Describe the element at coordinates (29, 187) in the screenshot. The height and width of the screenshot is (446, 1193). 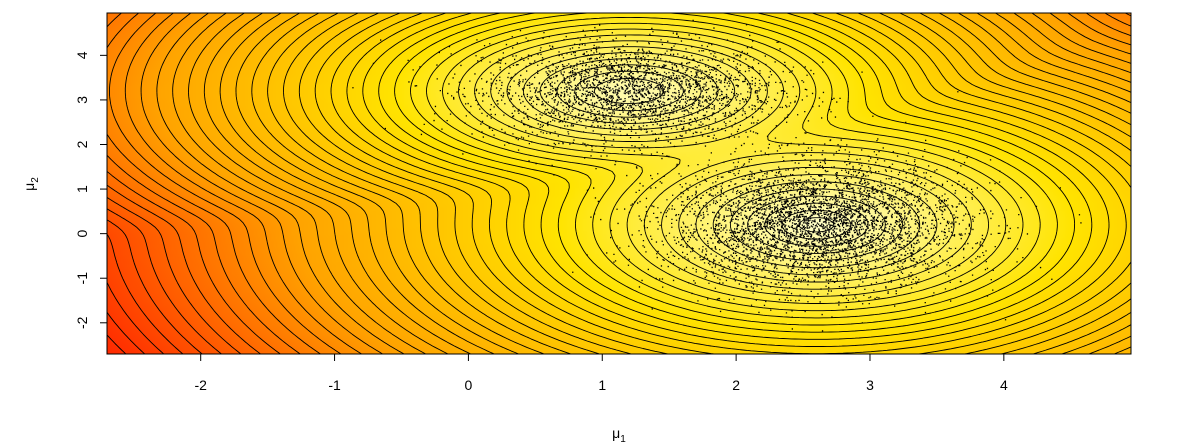
I see `y-axis-title-main: μ` at that location.